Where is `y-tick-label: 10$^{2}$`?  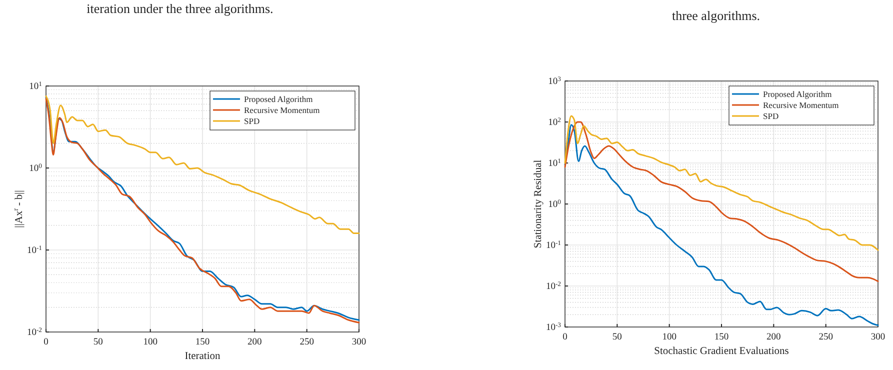 y-tick-label: 10$^{2}$ is located at coordinates (554, 122).